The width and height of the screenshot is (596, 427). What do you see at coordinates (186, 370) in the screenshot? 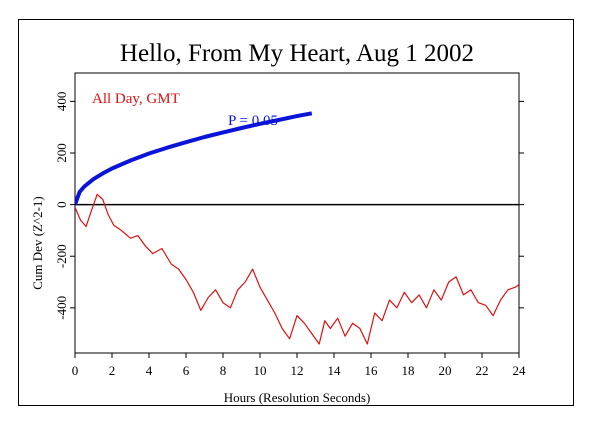
I see `x-tick-label: 6` at bounding box center [186, 370].